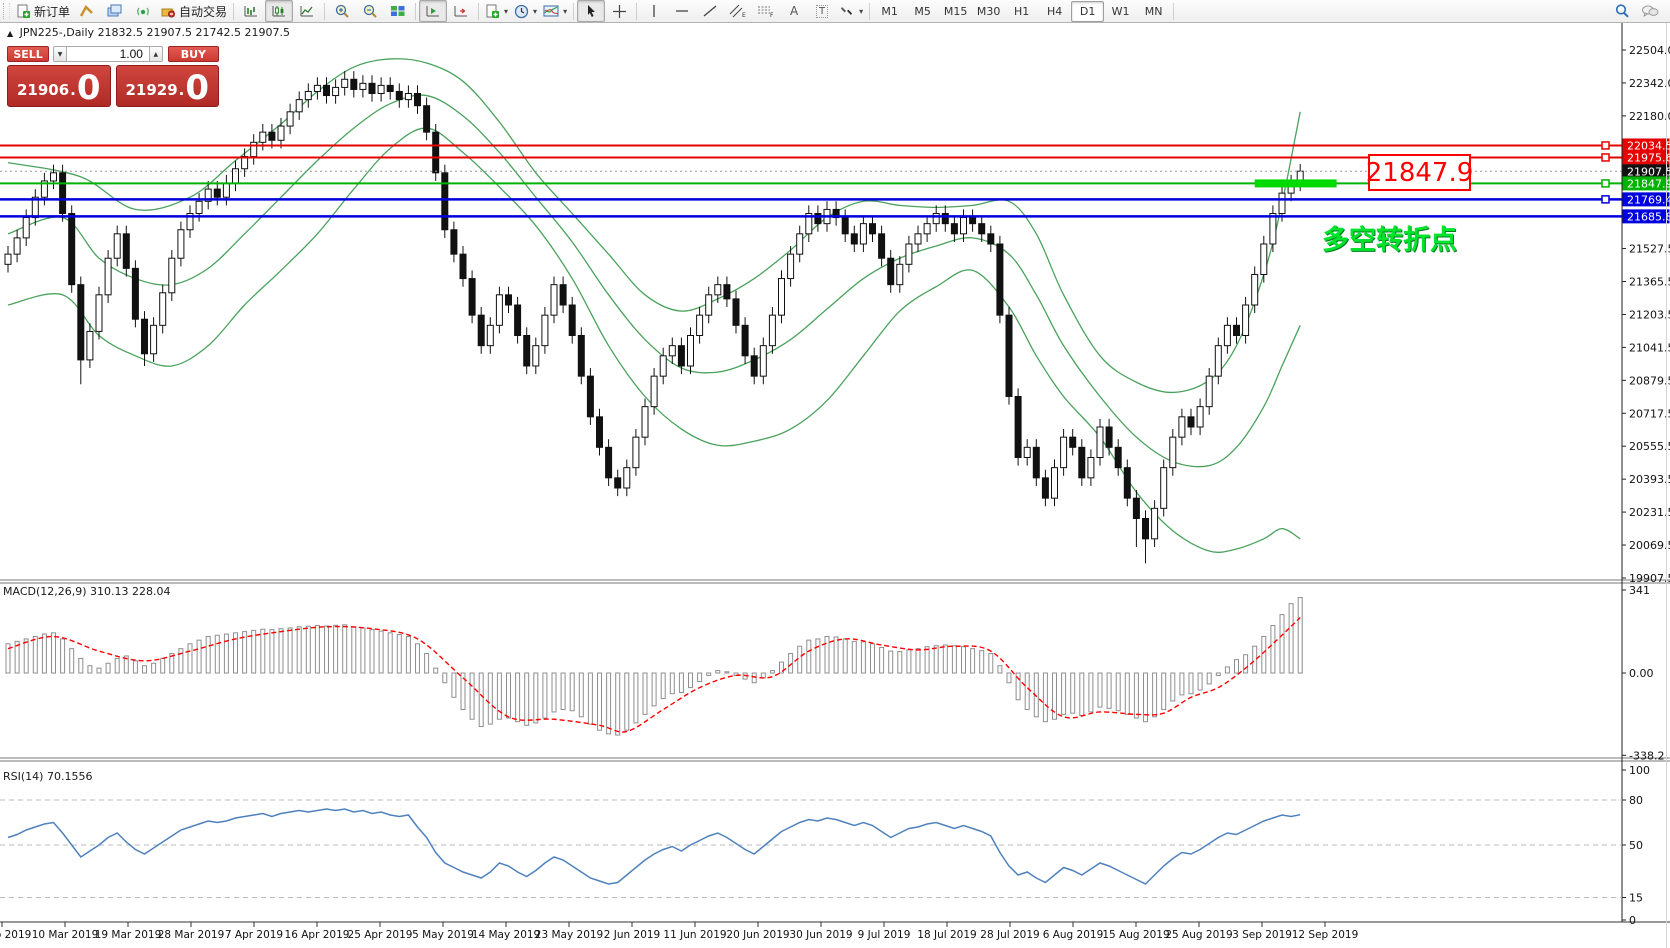 This screenshot has height=948, width=1670. I want to click on autotrading-button: 自动交易, so click(193, 11).